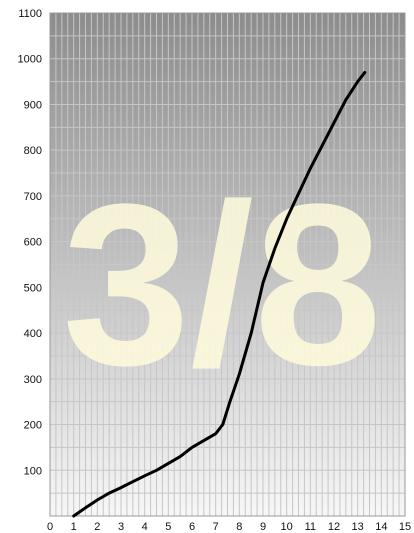 This screenshot has width=414, height=533. I want to click on y-axis-ticks: 100 200 300 400 500 600 700 800 900 1000 1100, so click(30, 242).